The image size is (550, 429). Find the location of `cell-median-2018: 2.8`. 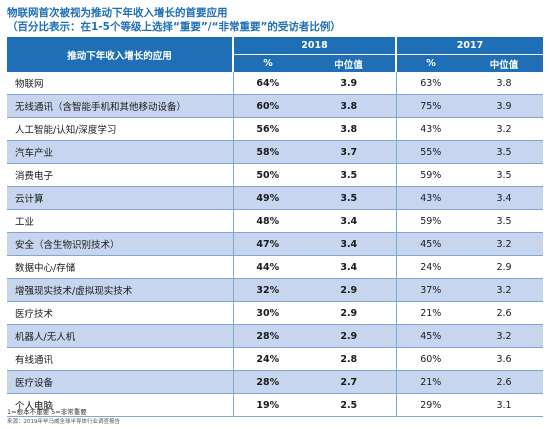

cell-median-2018: 2.8 is located at coordinates (349, 359).